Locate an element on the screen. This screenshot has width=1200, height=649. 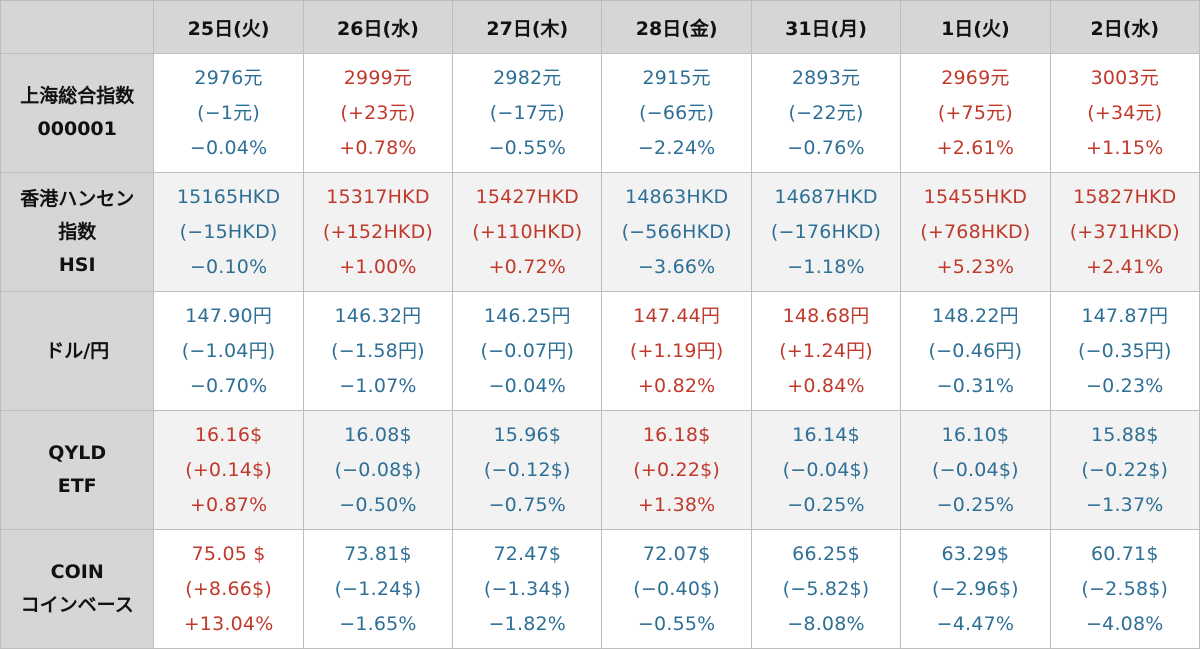
cell-value: 147.44円 is located at coordinates (677, 315).